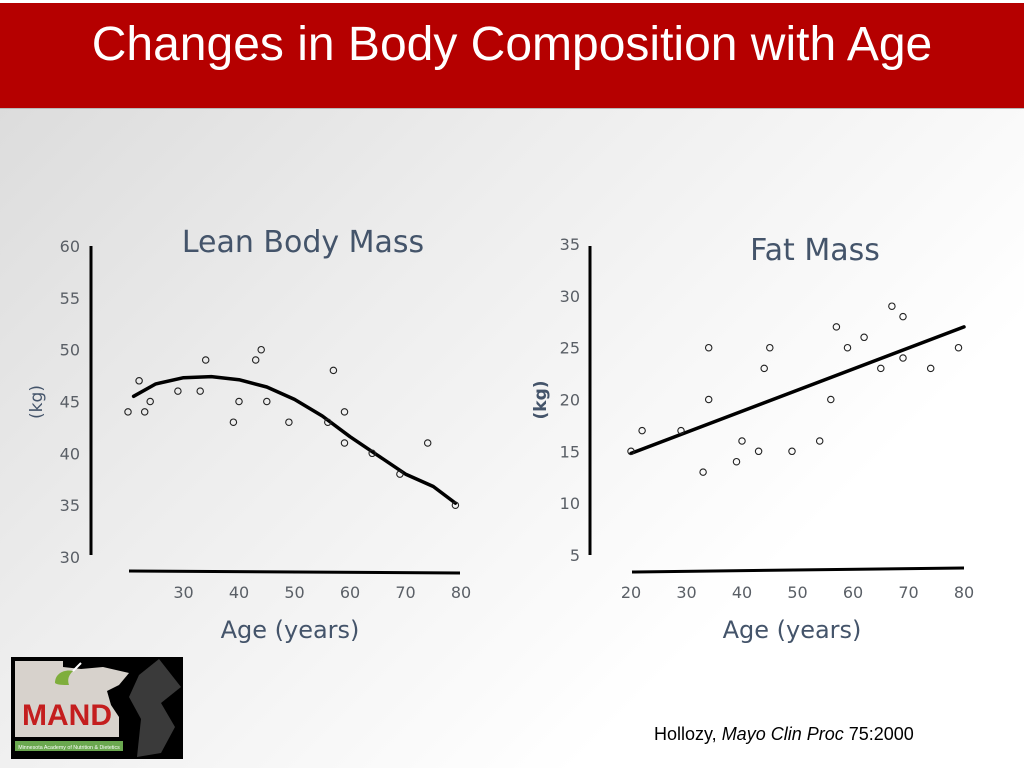 The height and width of the screenshot is (768, 1024). What do you see at coordinates (67, 715) in the screenshot?
I see `logo-brand-text: MAND` at bounding box center [67, 715].